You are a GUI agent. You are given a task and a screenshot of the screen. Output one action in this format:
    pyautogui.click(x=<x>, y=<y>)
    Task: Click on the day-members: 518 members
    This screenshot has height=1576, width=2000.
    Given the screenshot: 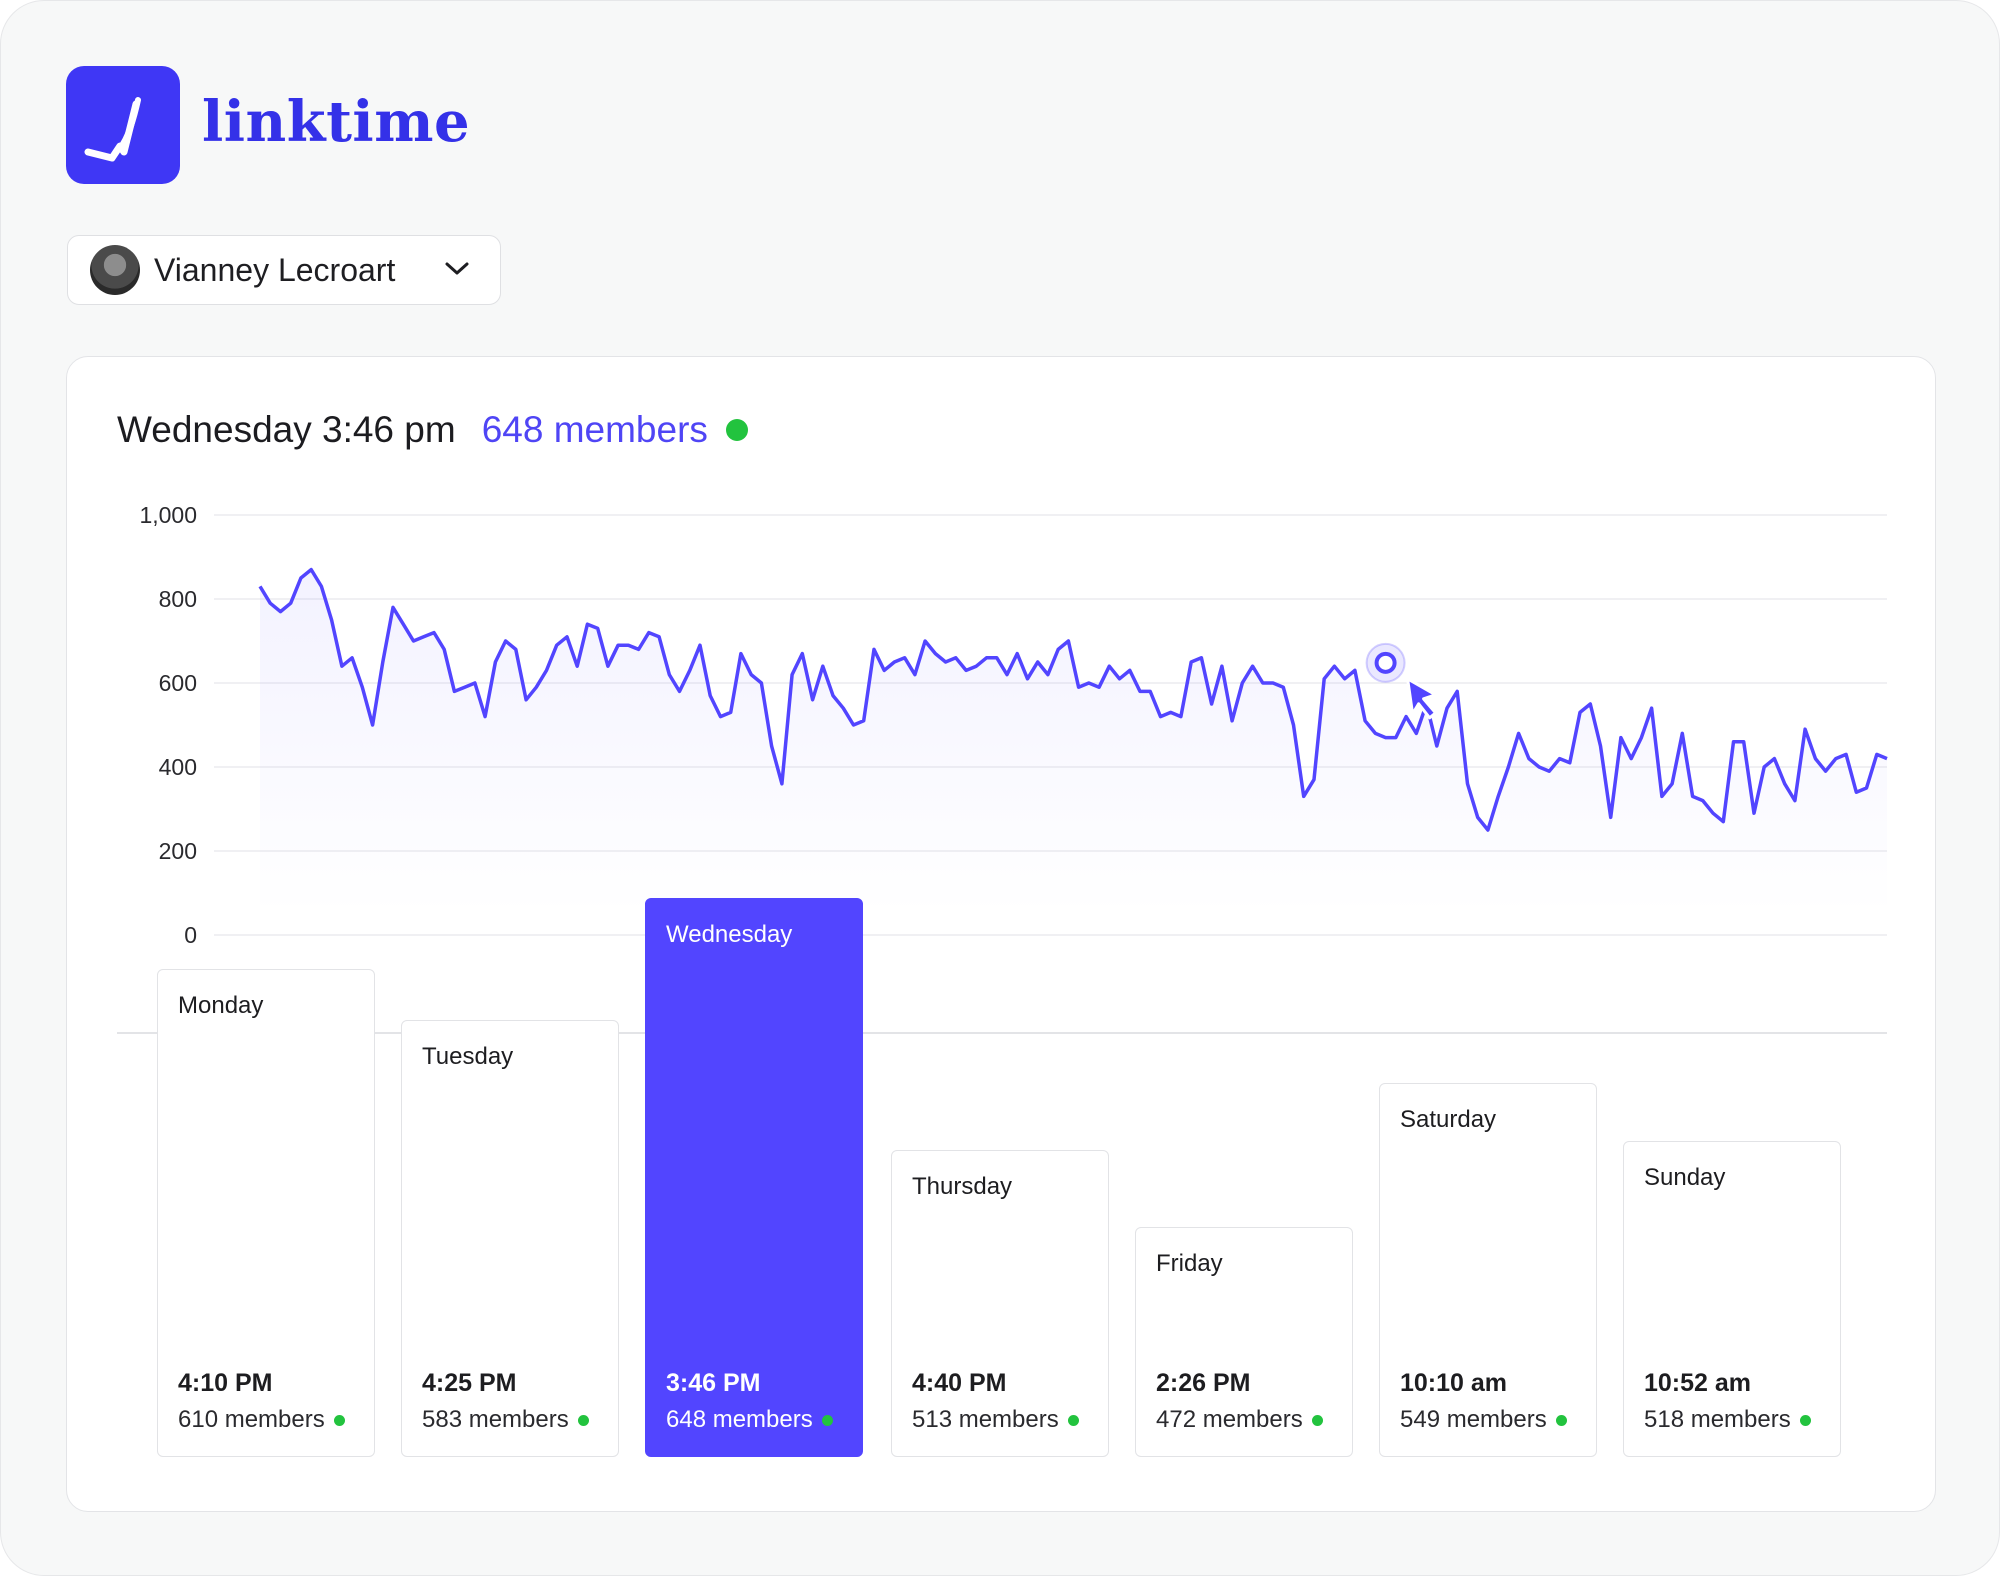 What is the action you would take?
    pyautogui.click(x=1727, y=1420)
    